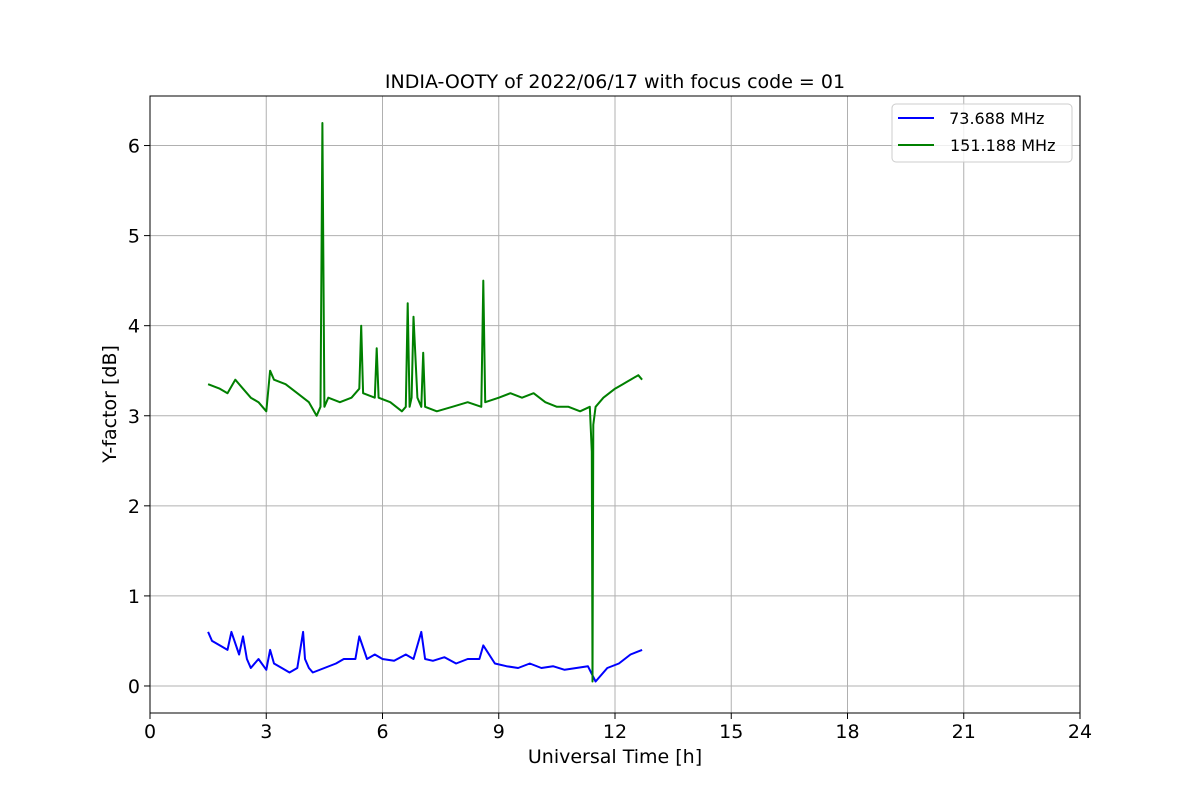 This screenshot has width=1200, height=800. What do you see at coordinates (615, 757) in the screenshot?
I see `x-axis-label: Universal Time [h]` at bounding box center [615, 757].